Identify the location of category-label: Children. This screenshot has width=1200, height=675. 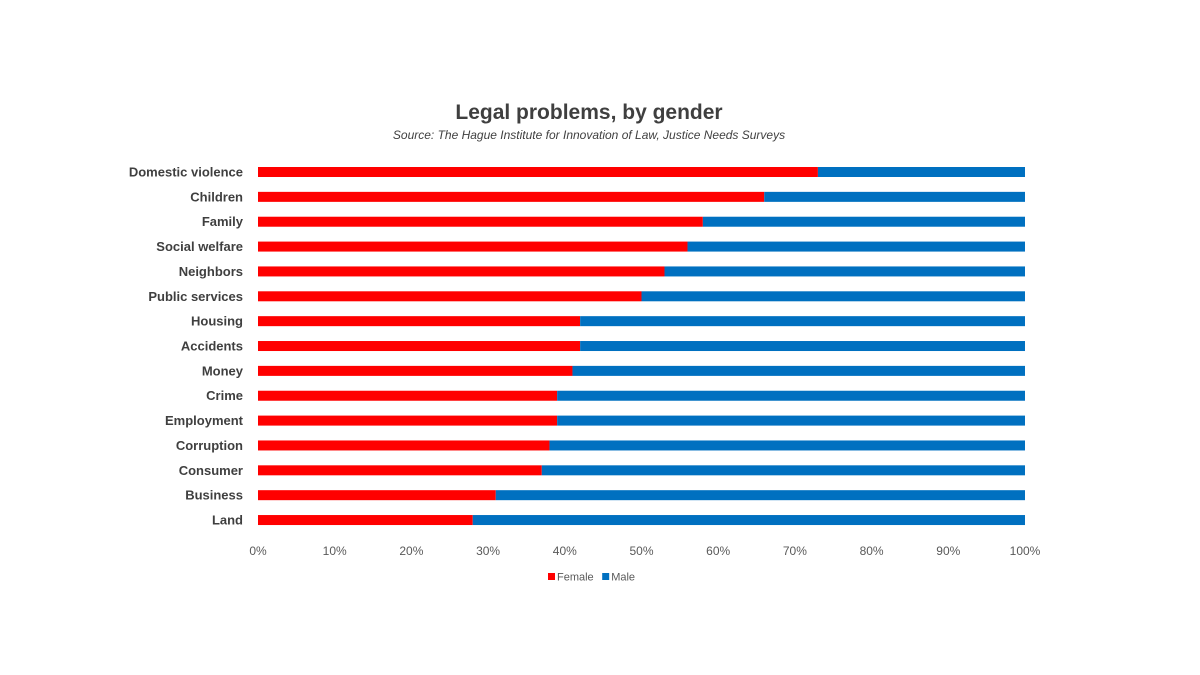
(216, 196).